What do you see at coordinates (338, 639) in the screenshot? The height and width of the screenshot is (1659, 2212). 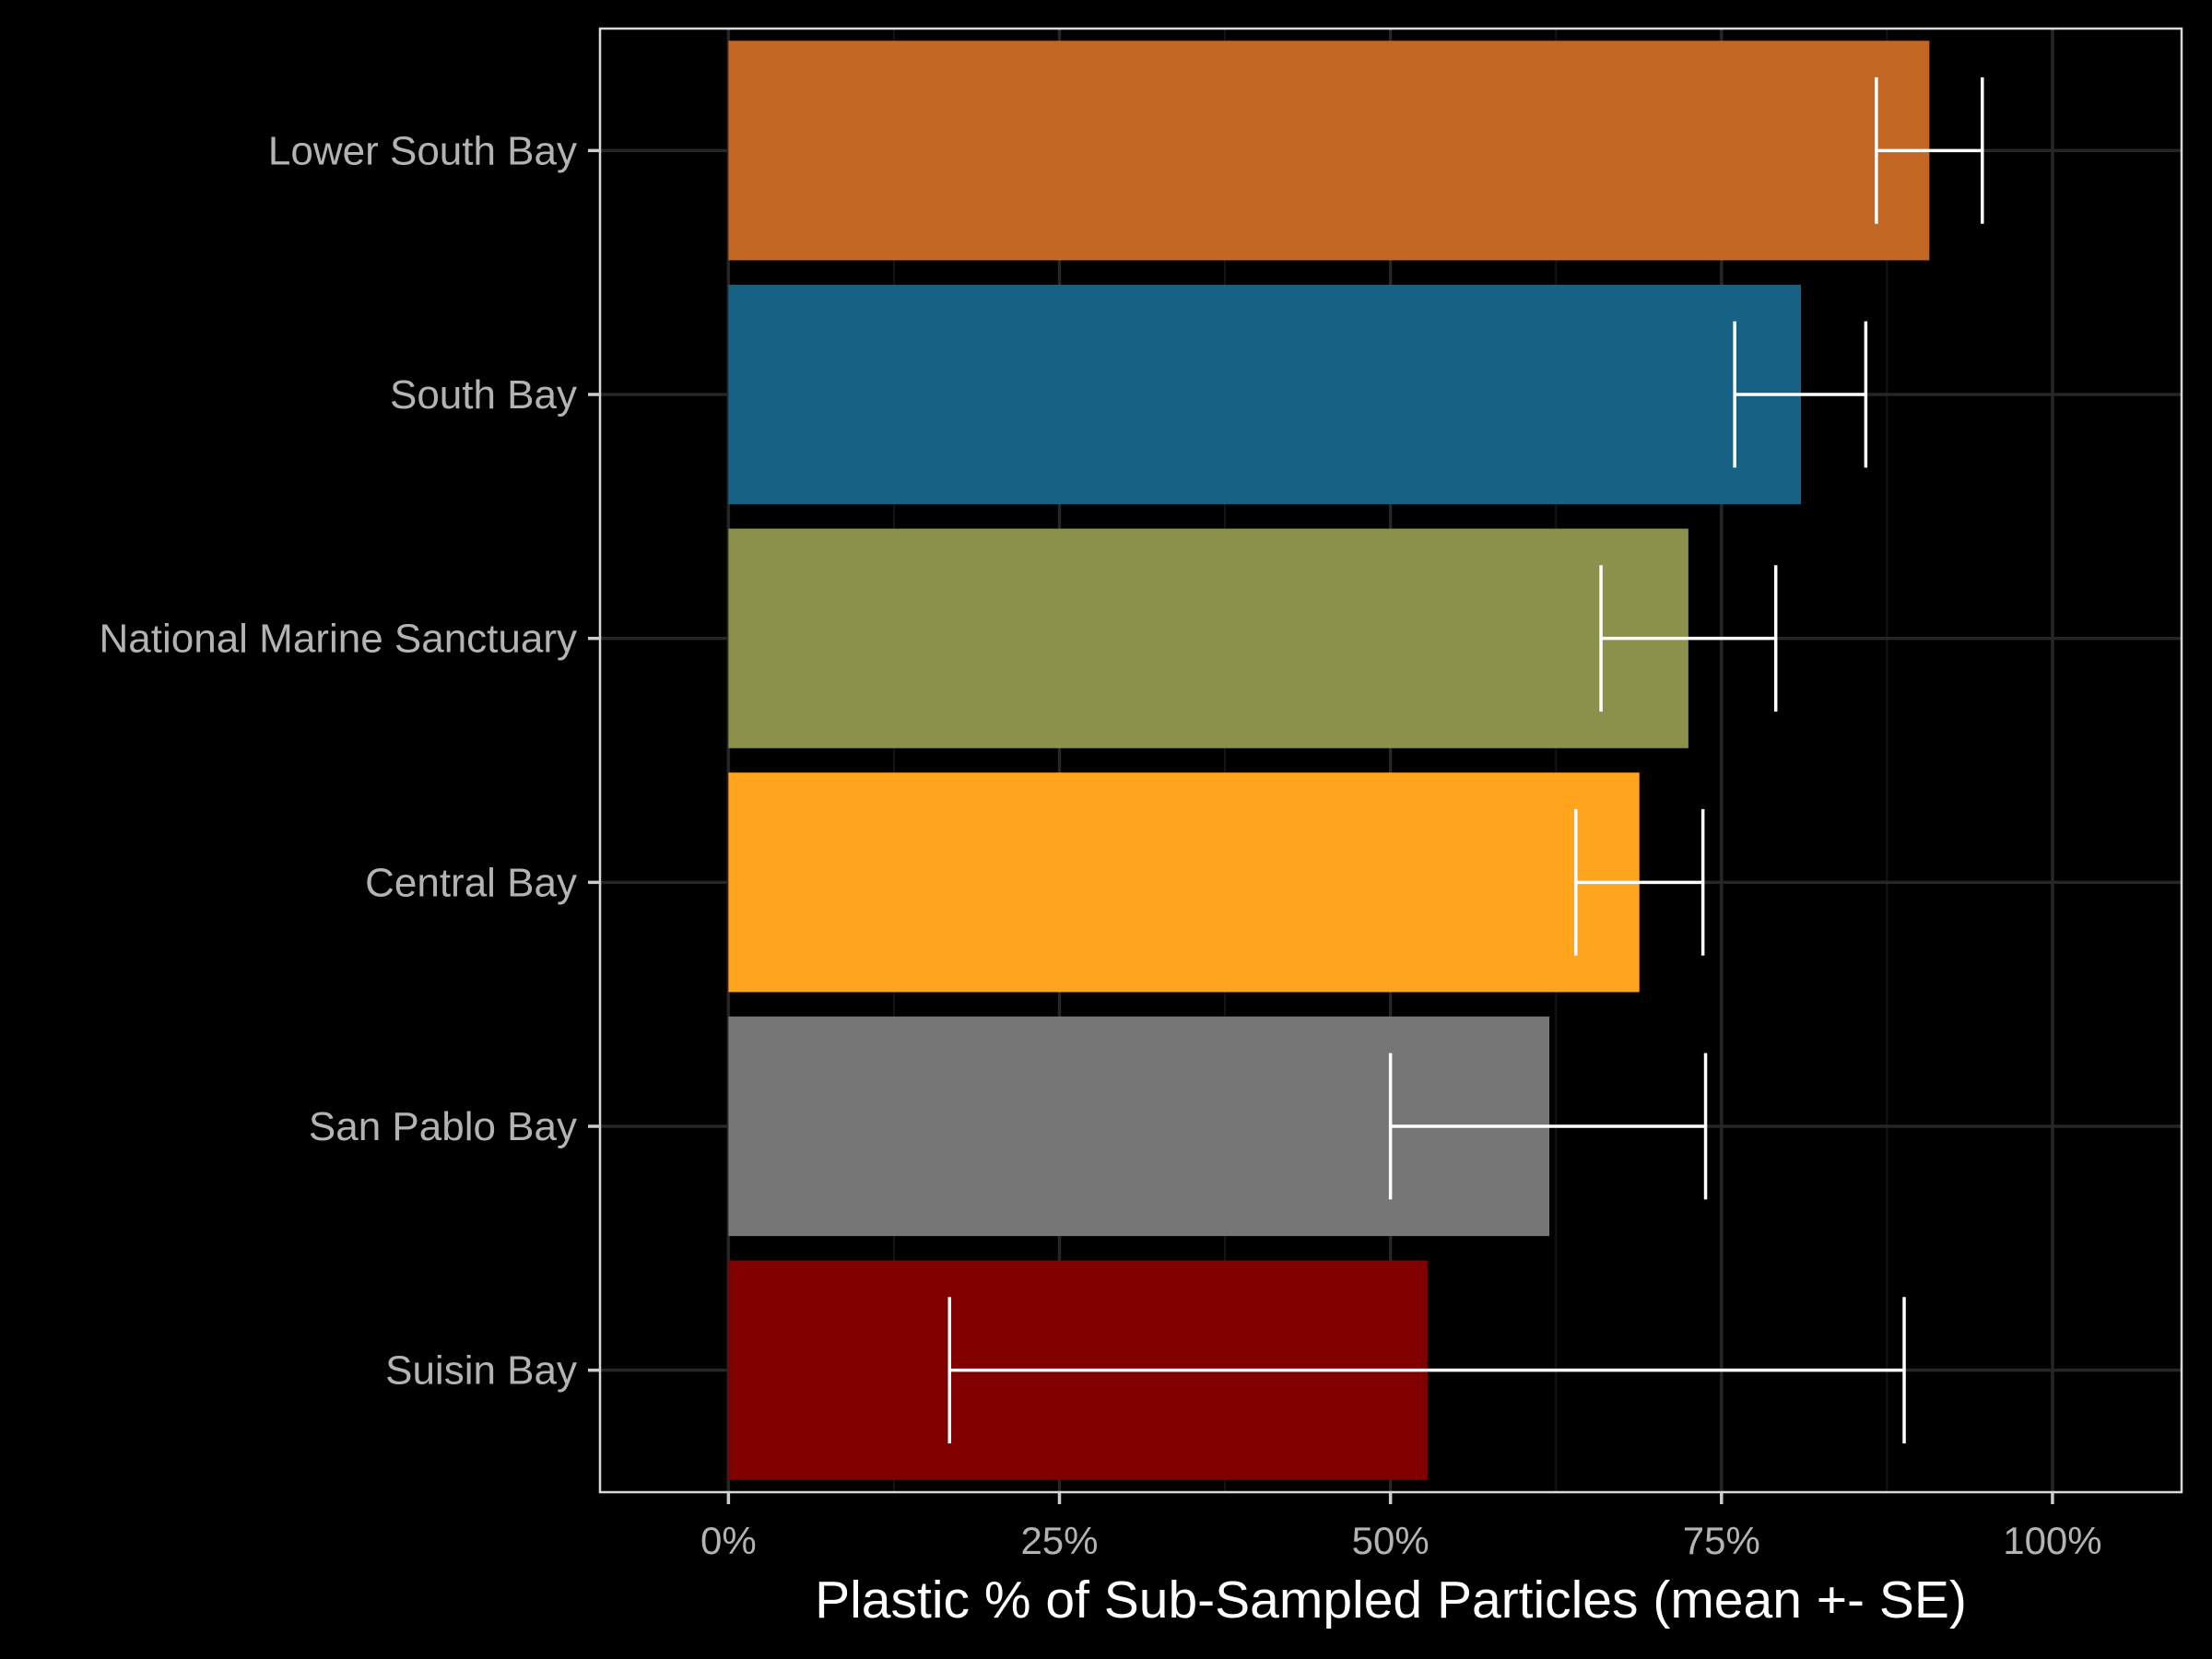 I see `category-label: National Marine Sanctuary` at bounding box center [338, 639].